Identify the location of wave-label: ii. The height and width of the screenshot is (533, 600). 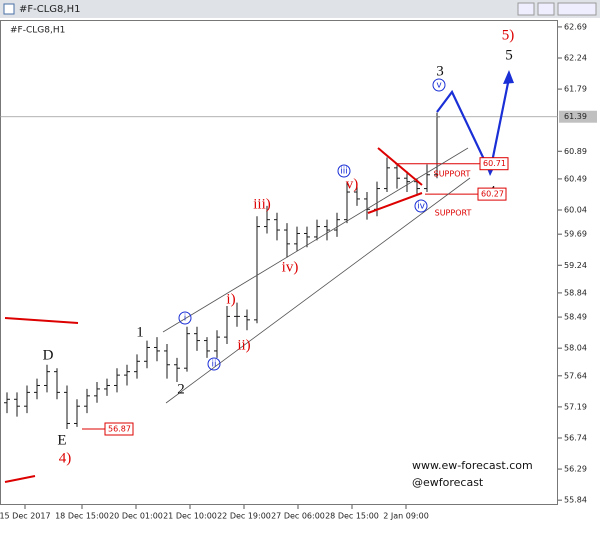
(213, 365).